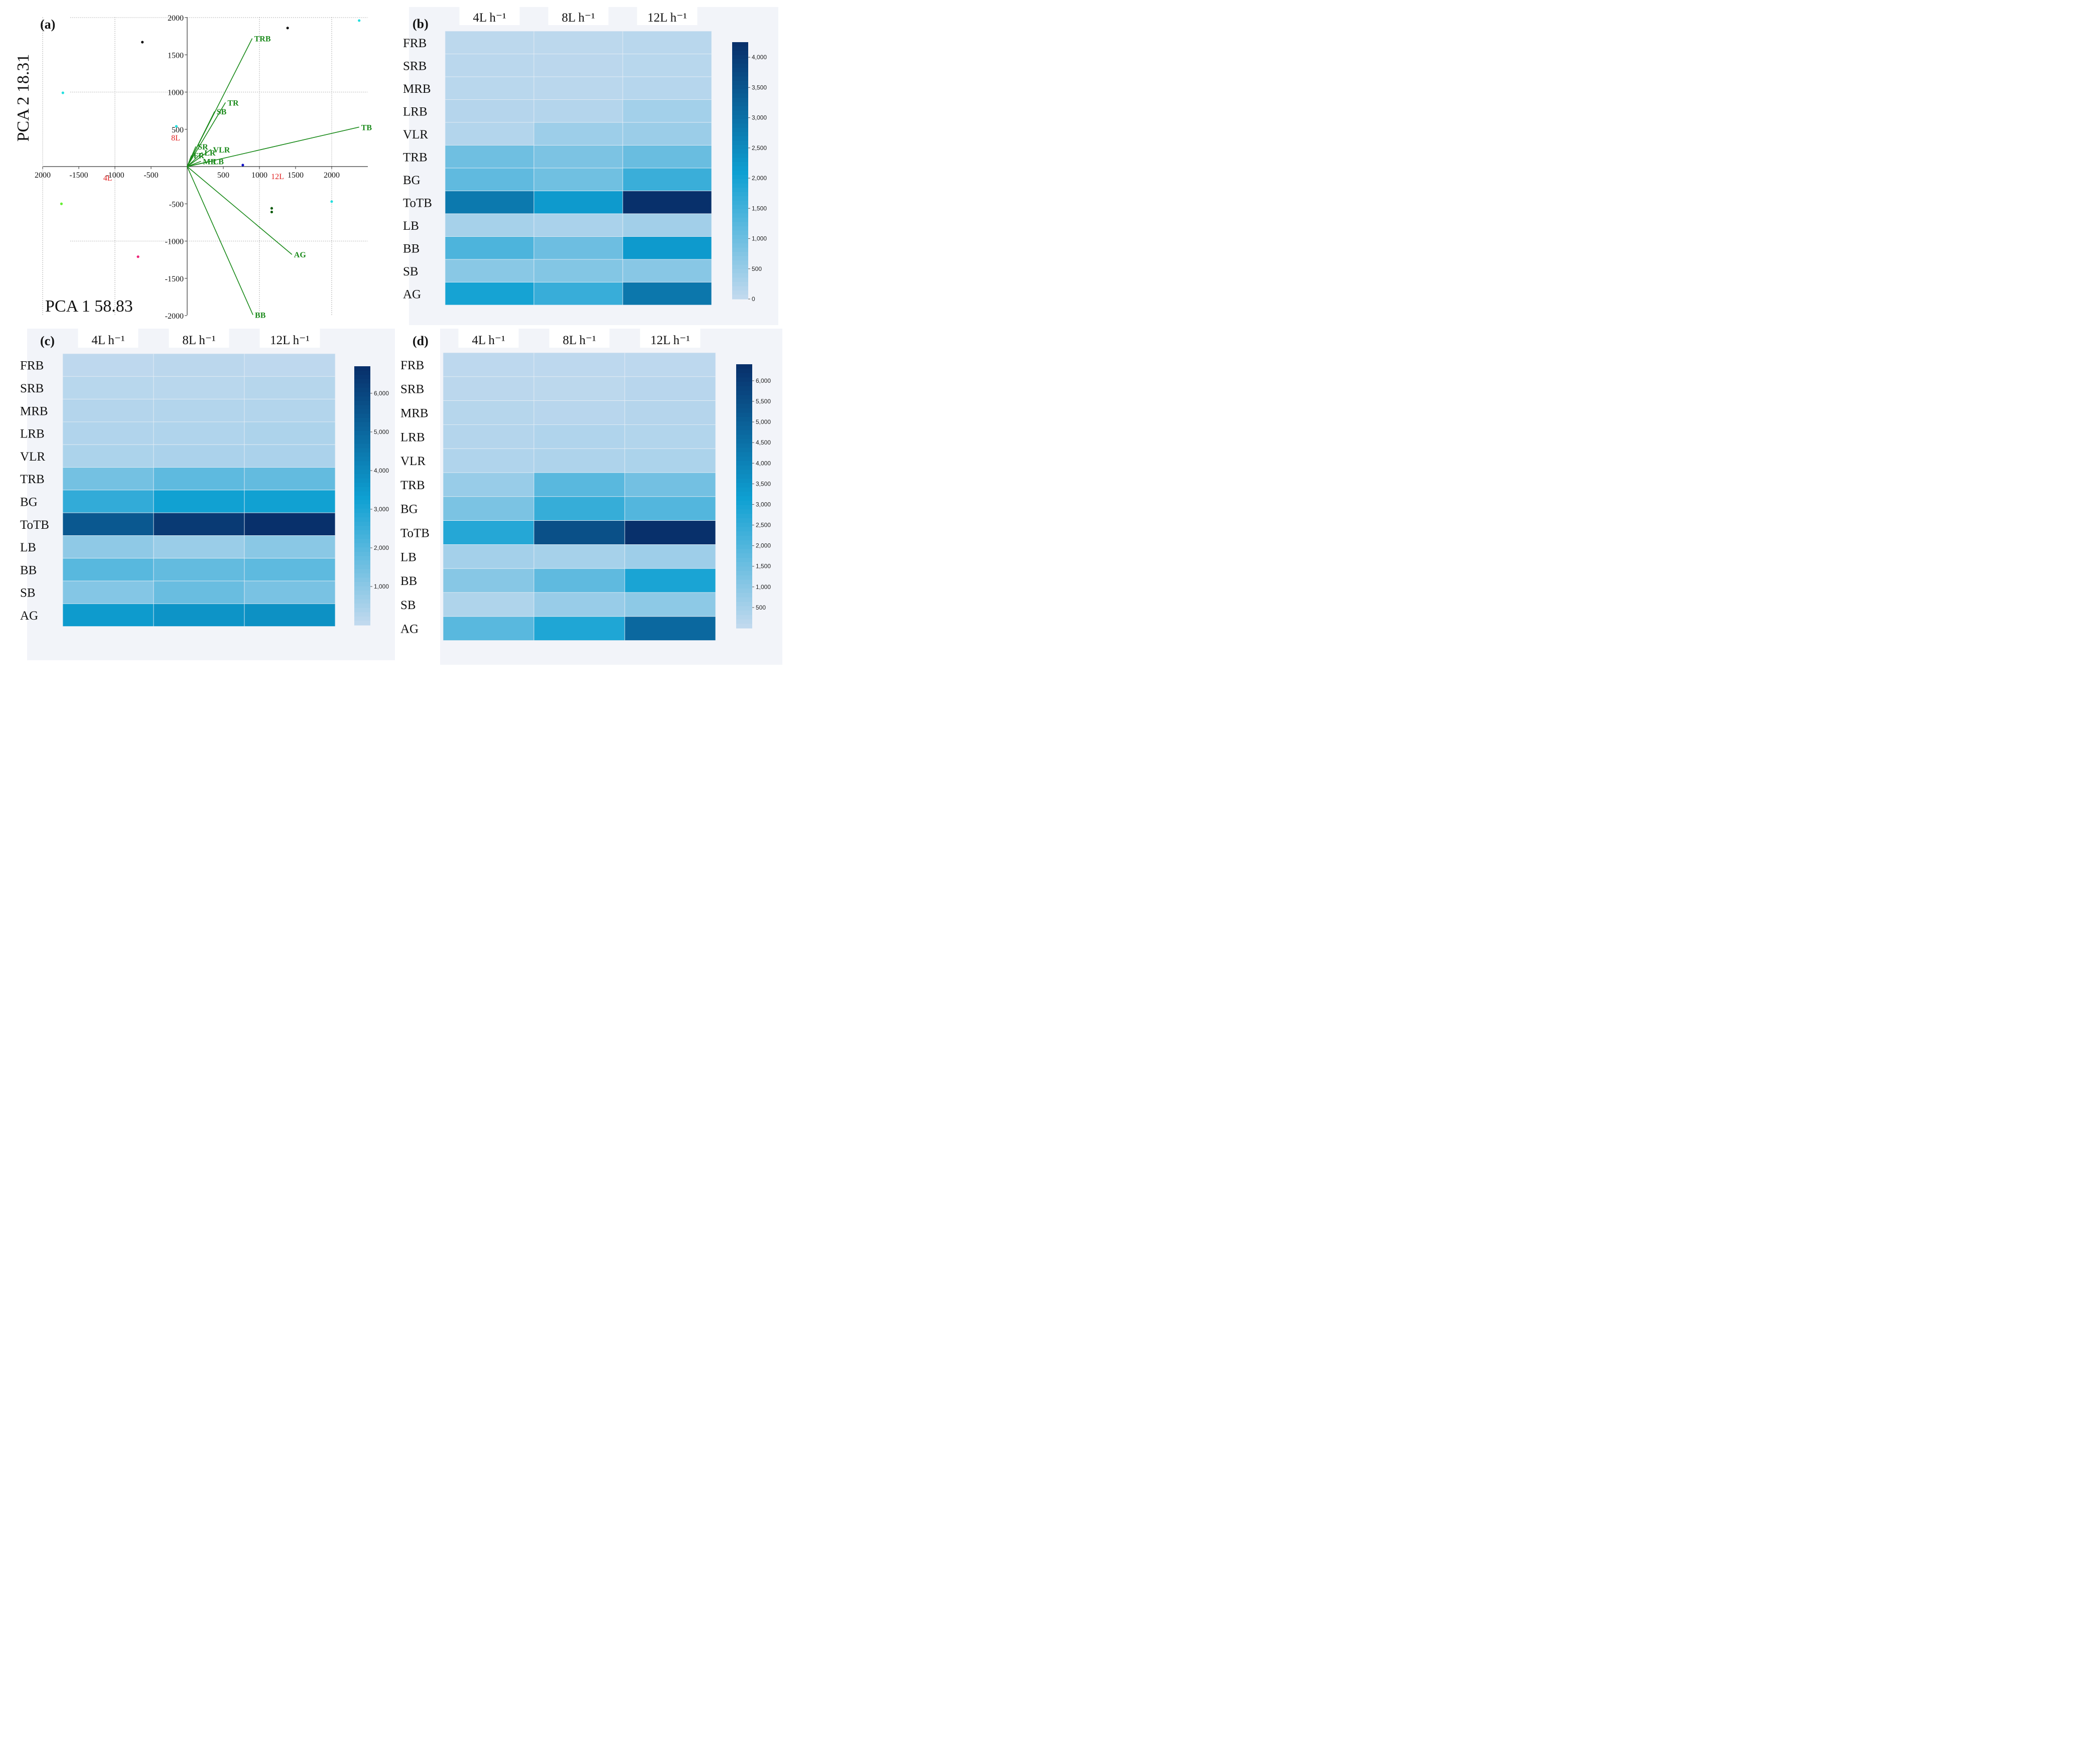 This screenshot has width=2075, height=1764. What do you see at coordinates (408, 557) in the screenshot?
I see `row-label: LB` at bounding box center [408, 557].